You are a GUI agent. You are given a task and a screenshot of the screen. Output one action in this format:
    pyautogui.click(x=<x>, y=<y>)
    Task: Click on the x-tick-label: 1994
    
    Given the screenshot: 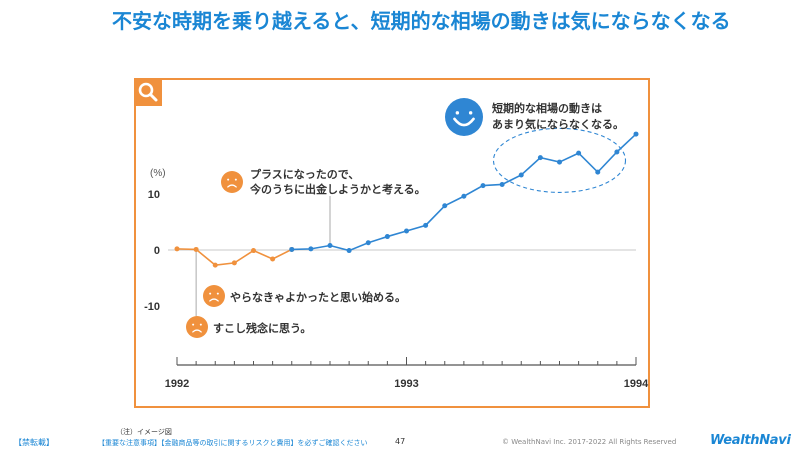 What is the action you would take?
    pyautogui.click(x=636, y=384)
    